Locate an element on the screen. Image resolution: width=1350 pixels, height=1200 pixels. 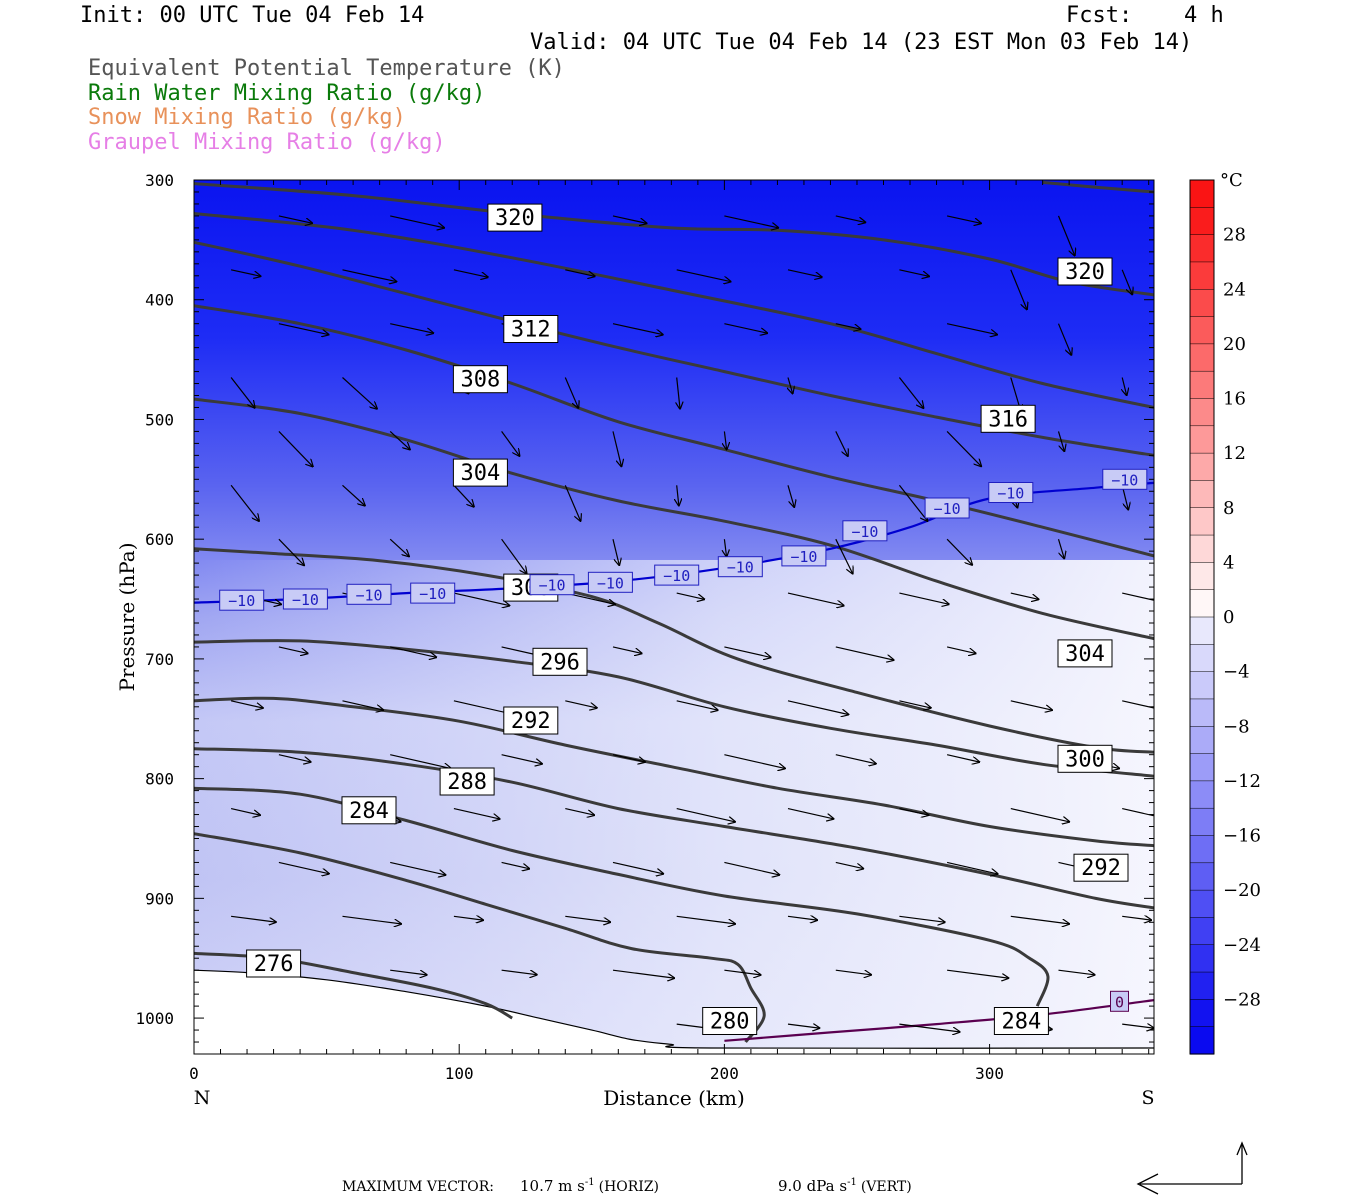
forecast-hours: 4 h is located at coordinates (1204, 15).